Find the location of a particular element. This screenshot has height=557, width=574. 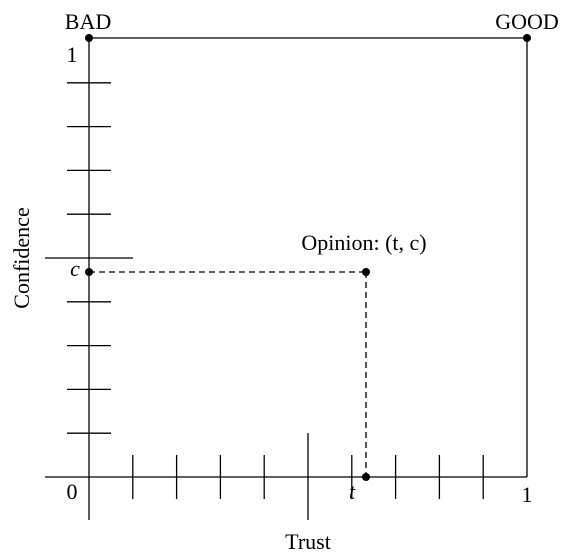

y-one: 1 is located at coordinates (72, 54).